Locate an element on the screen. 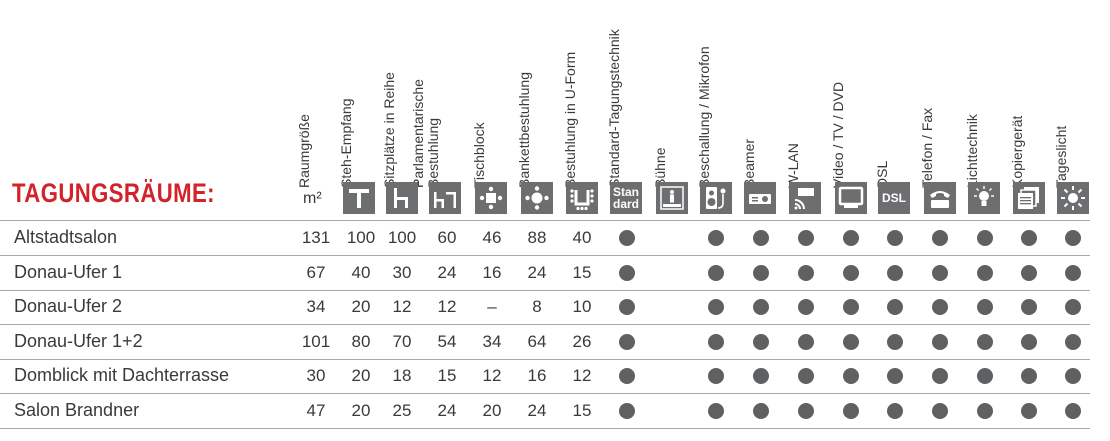 The width and height of the screenshot is (1110, 441). theater-seating-icon is located at coordinates (402, 198).